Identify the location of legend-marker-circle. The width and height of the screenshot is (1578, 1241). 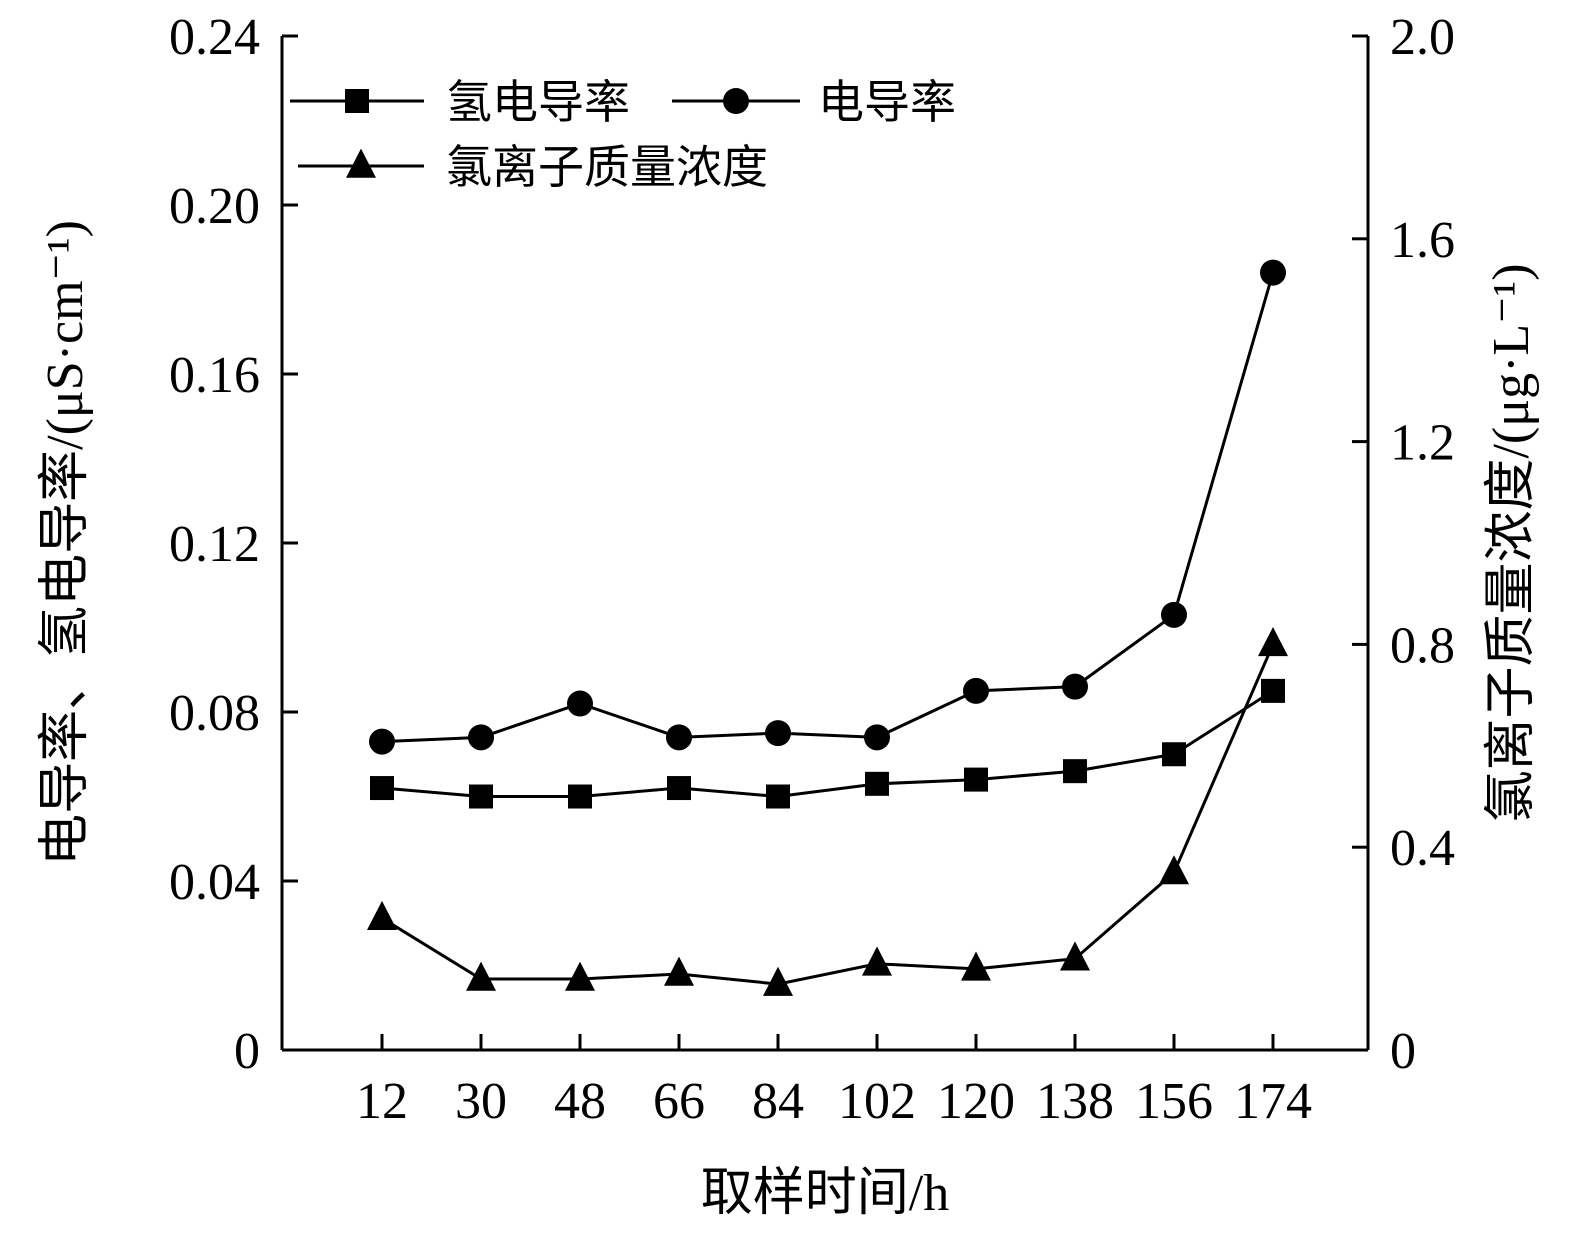
(736, 101).